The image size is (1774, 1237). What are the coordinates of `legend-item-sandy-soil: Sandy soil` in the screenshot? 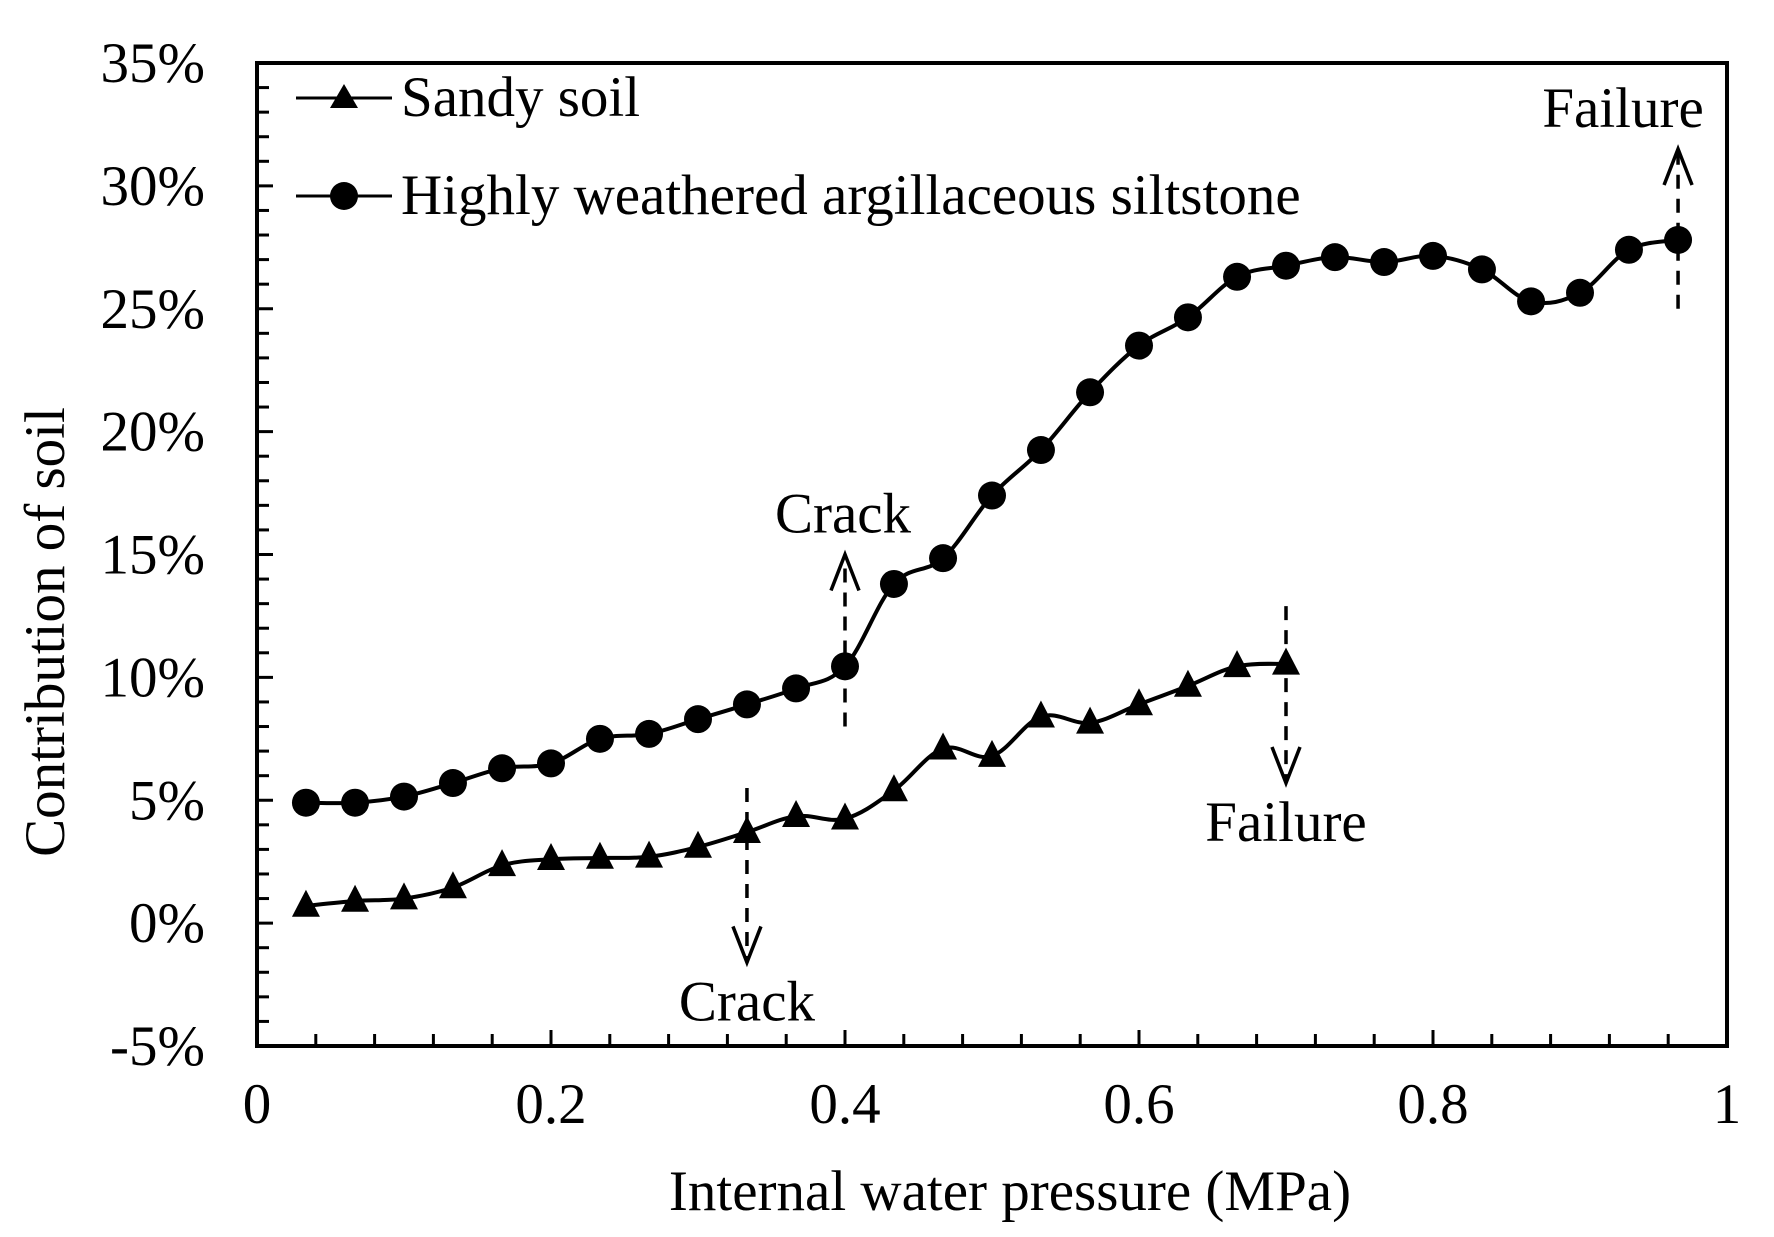 It's located at (468, 97).